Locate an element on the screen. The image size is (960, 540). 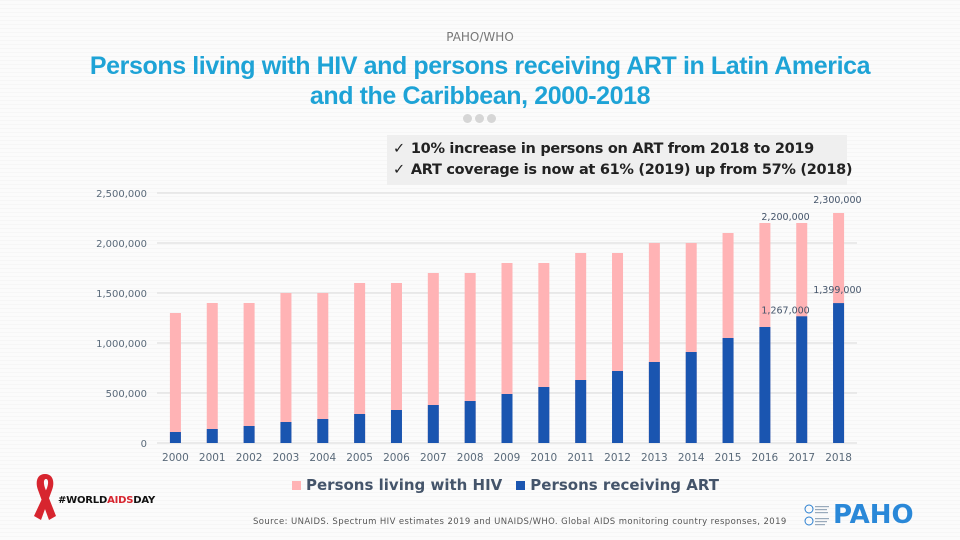
data-label: 1,399,000 is located at coordinates (837, 290).